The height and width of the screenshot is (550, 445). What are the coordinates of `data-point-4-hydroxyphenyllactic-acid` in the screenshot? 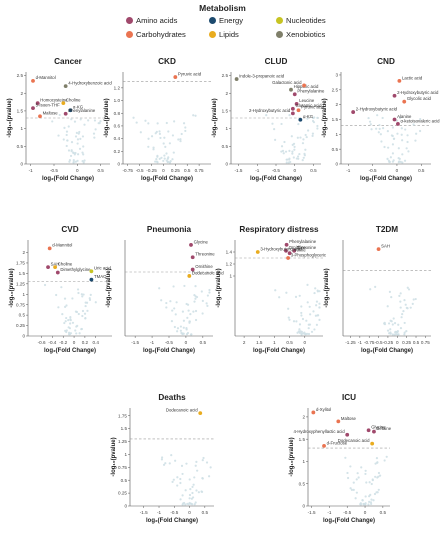 It's located at (347, 434).